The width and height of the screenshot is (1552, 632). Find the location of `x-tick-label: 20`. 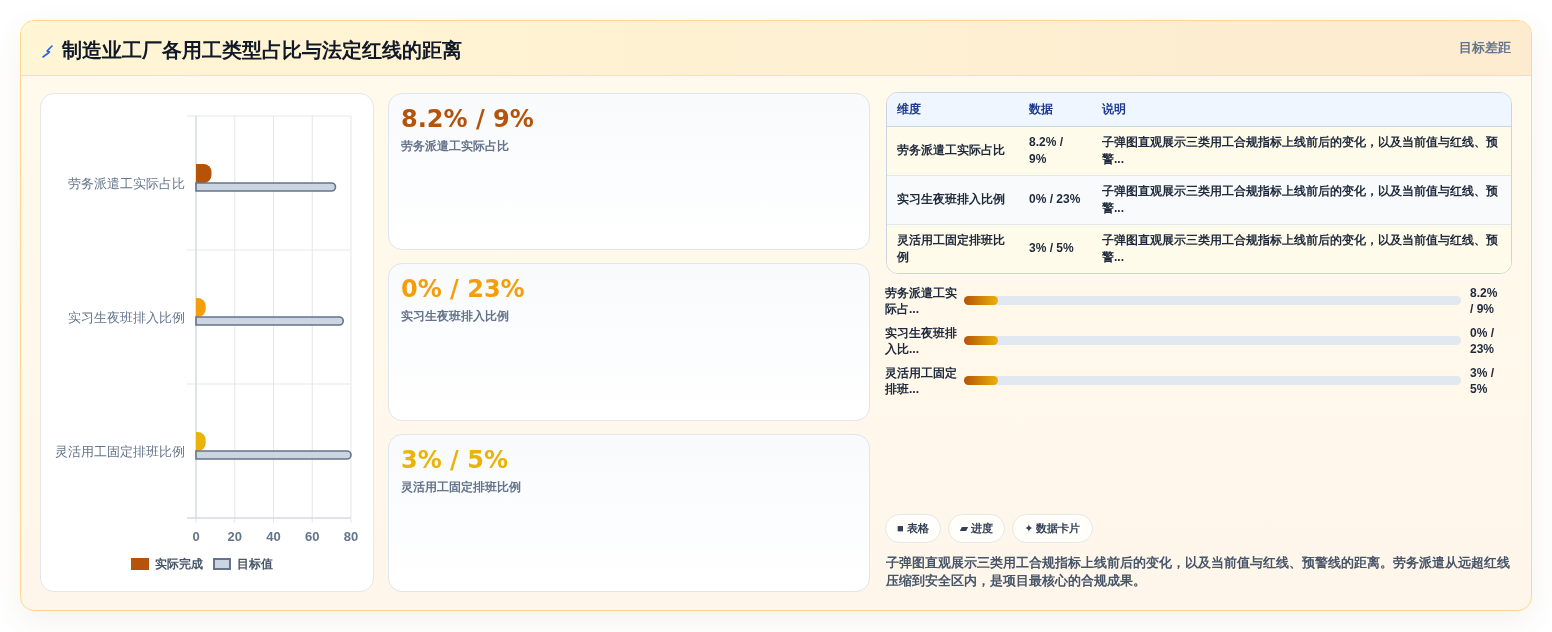

x-tick-label: 20 is located at coordinates (234, 536).